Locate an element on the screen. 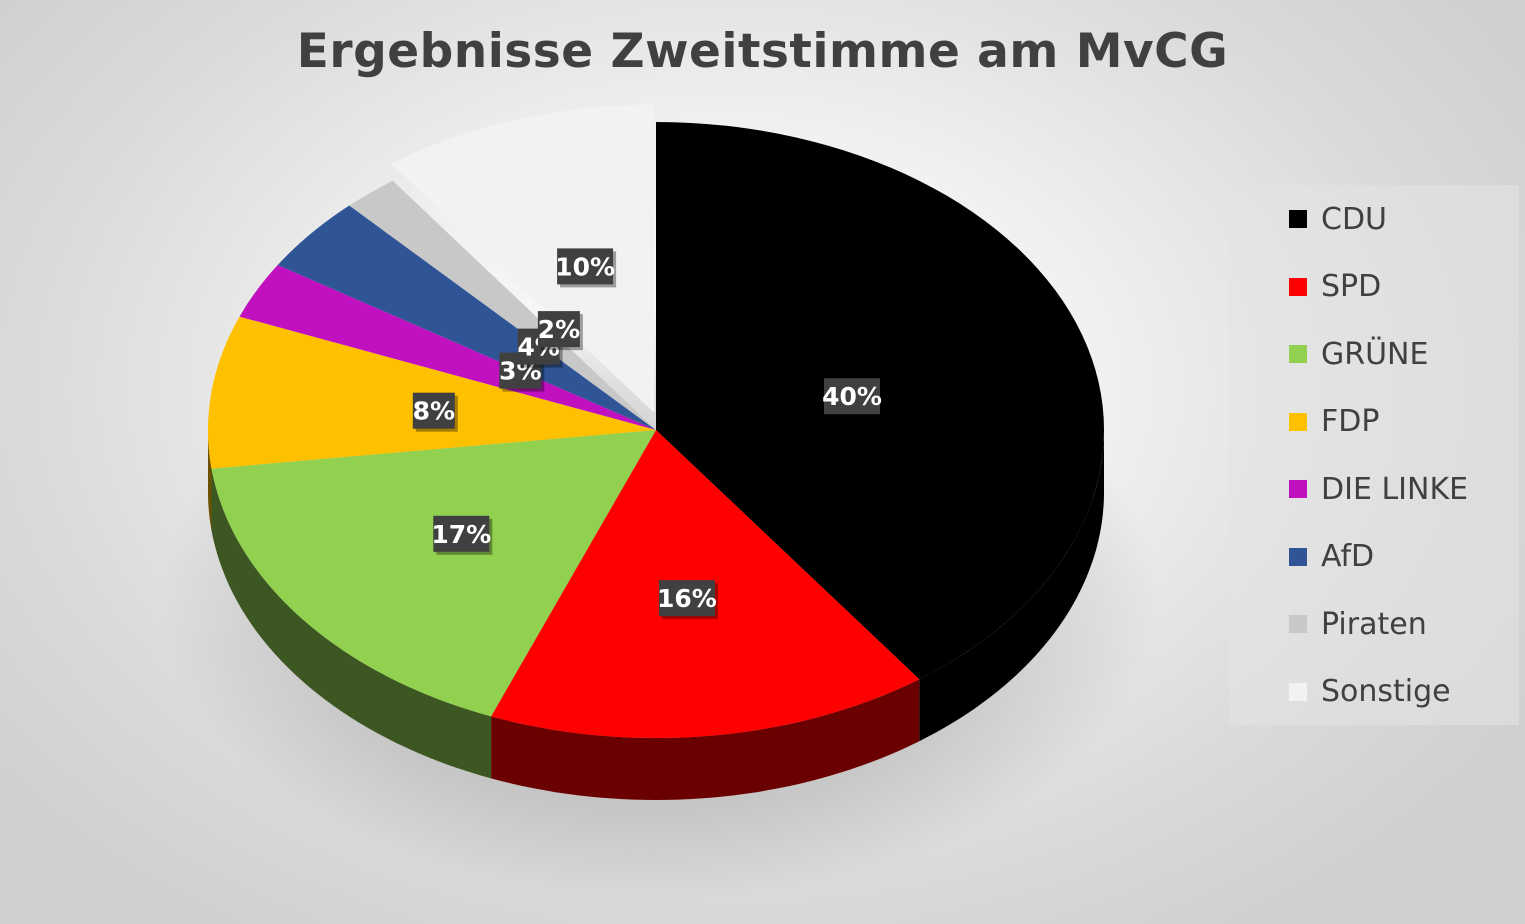 This screenshot has width=1525, height=924. pie-slice-gr-ne is located at coordinates (433, 573).